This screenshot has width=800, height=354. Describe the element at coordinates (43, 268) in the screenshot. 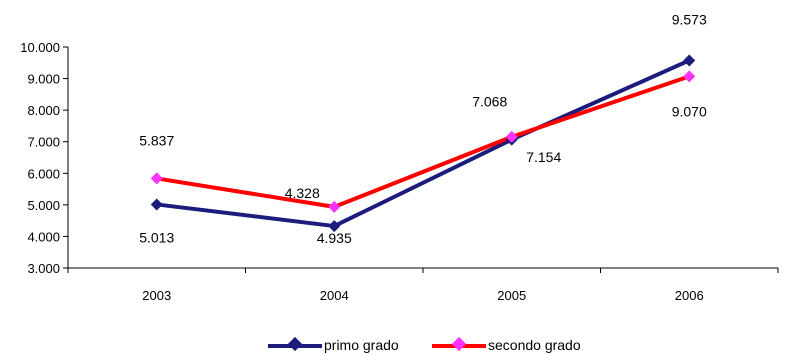

I see `y-tick-label: 3.000` at that location.